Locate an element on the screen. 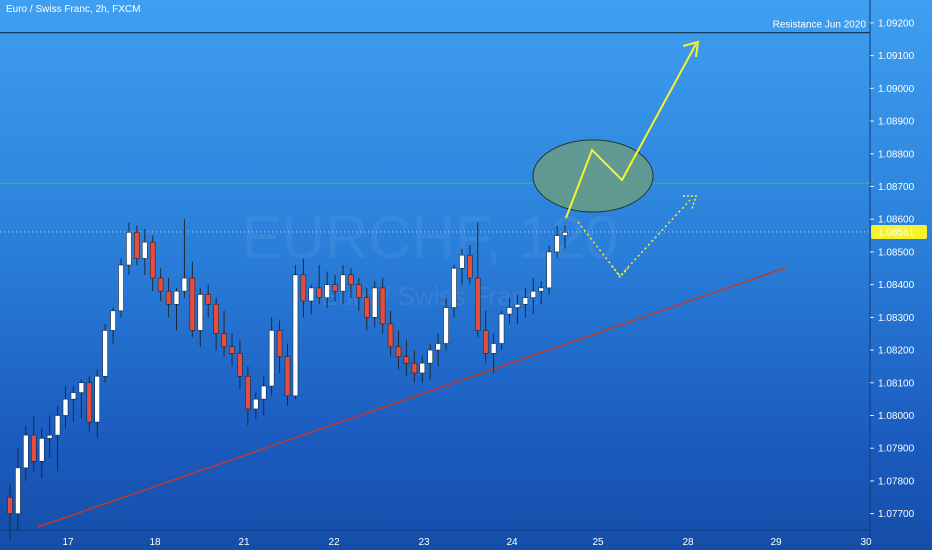  watermark-name: Euro / Swiss Franc is located at coordinates (430, 296).